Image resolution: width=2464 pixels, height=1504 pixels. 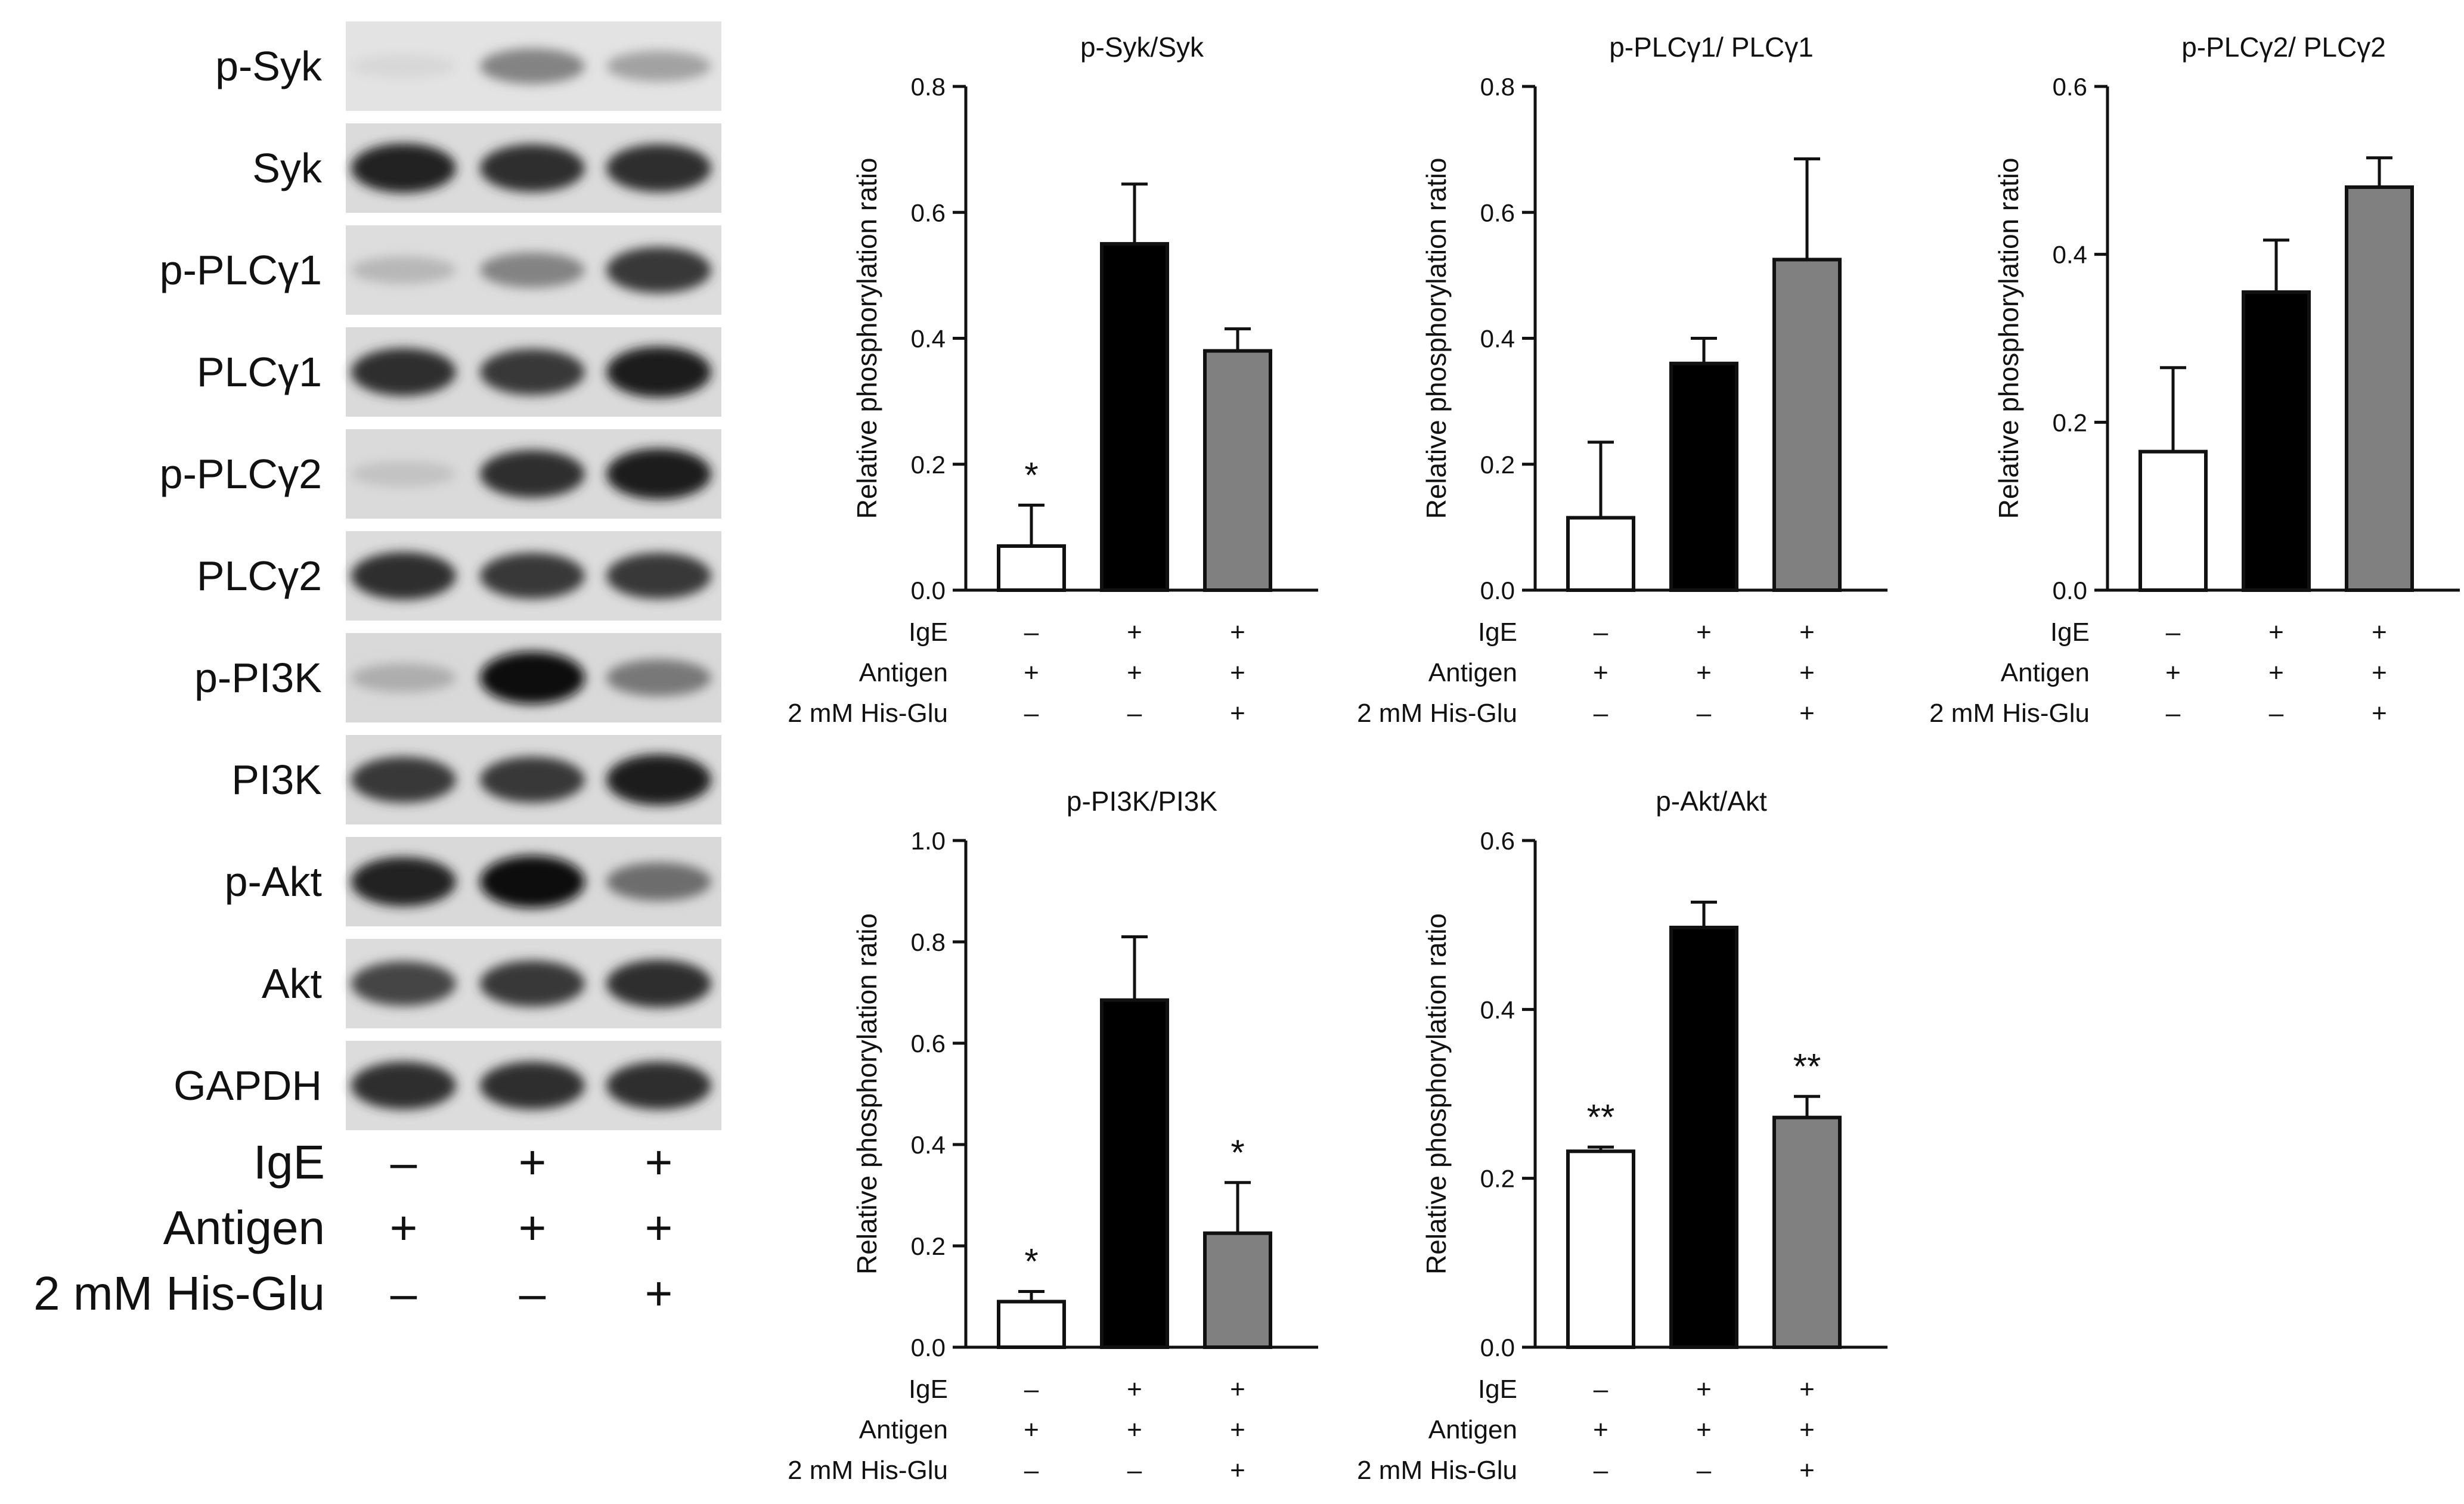 What do you see at coordinates (1601, 1117) in the screenshot?
I see `significance-marker: **` at bounding box center [1601, 1117].